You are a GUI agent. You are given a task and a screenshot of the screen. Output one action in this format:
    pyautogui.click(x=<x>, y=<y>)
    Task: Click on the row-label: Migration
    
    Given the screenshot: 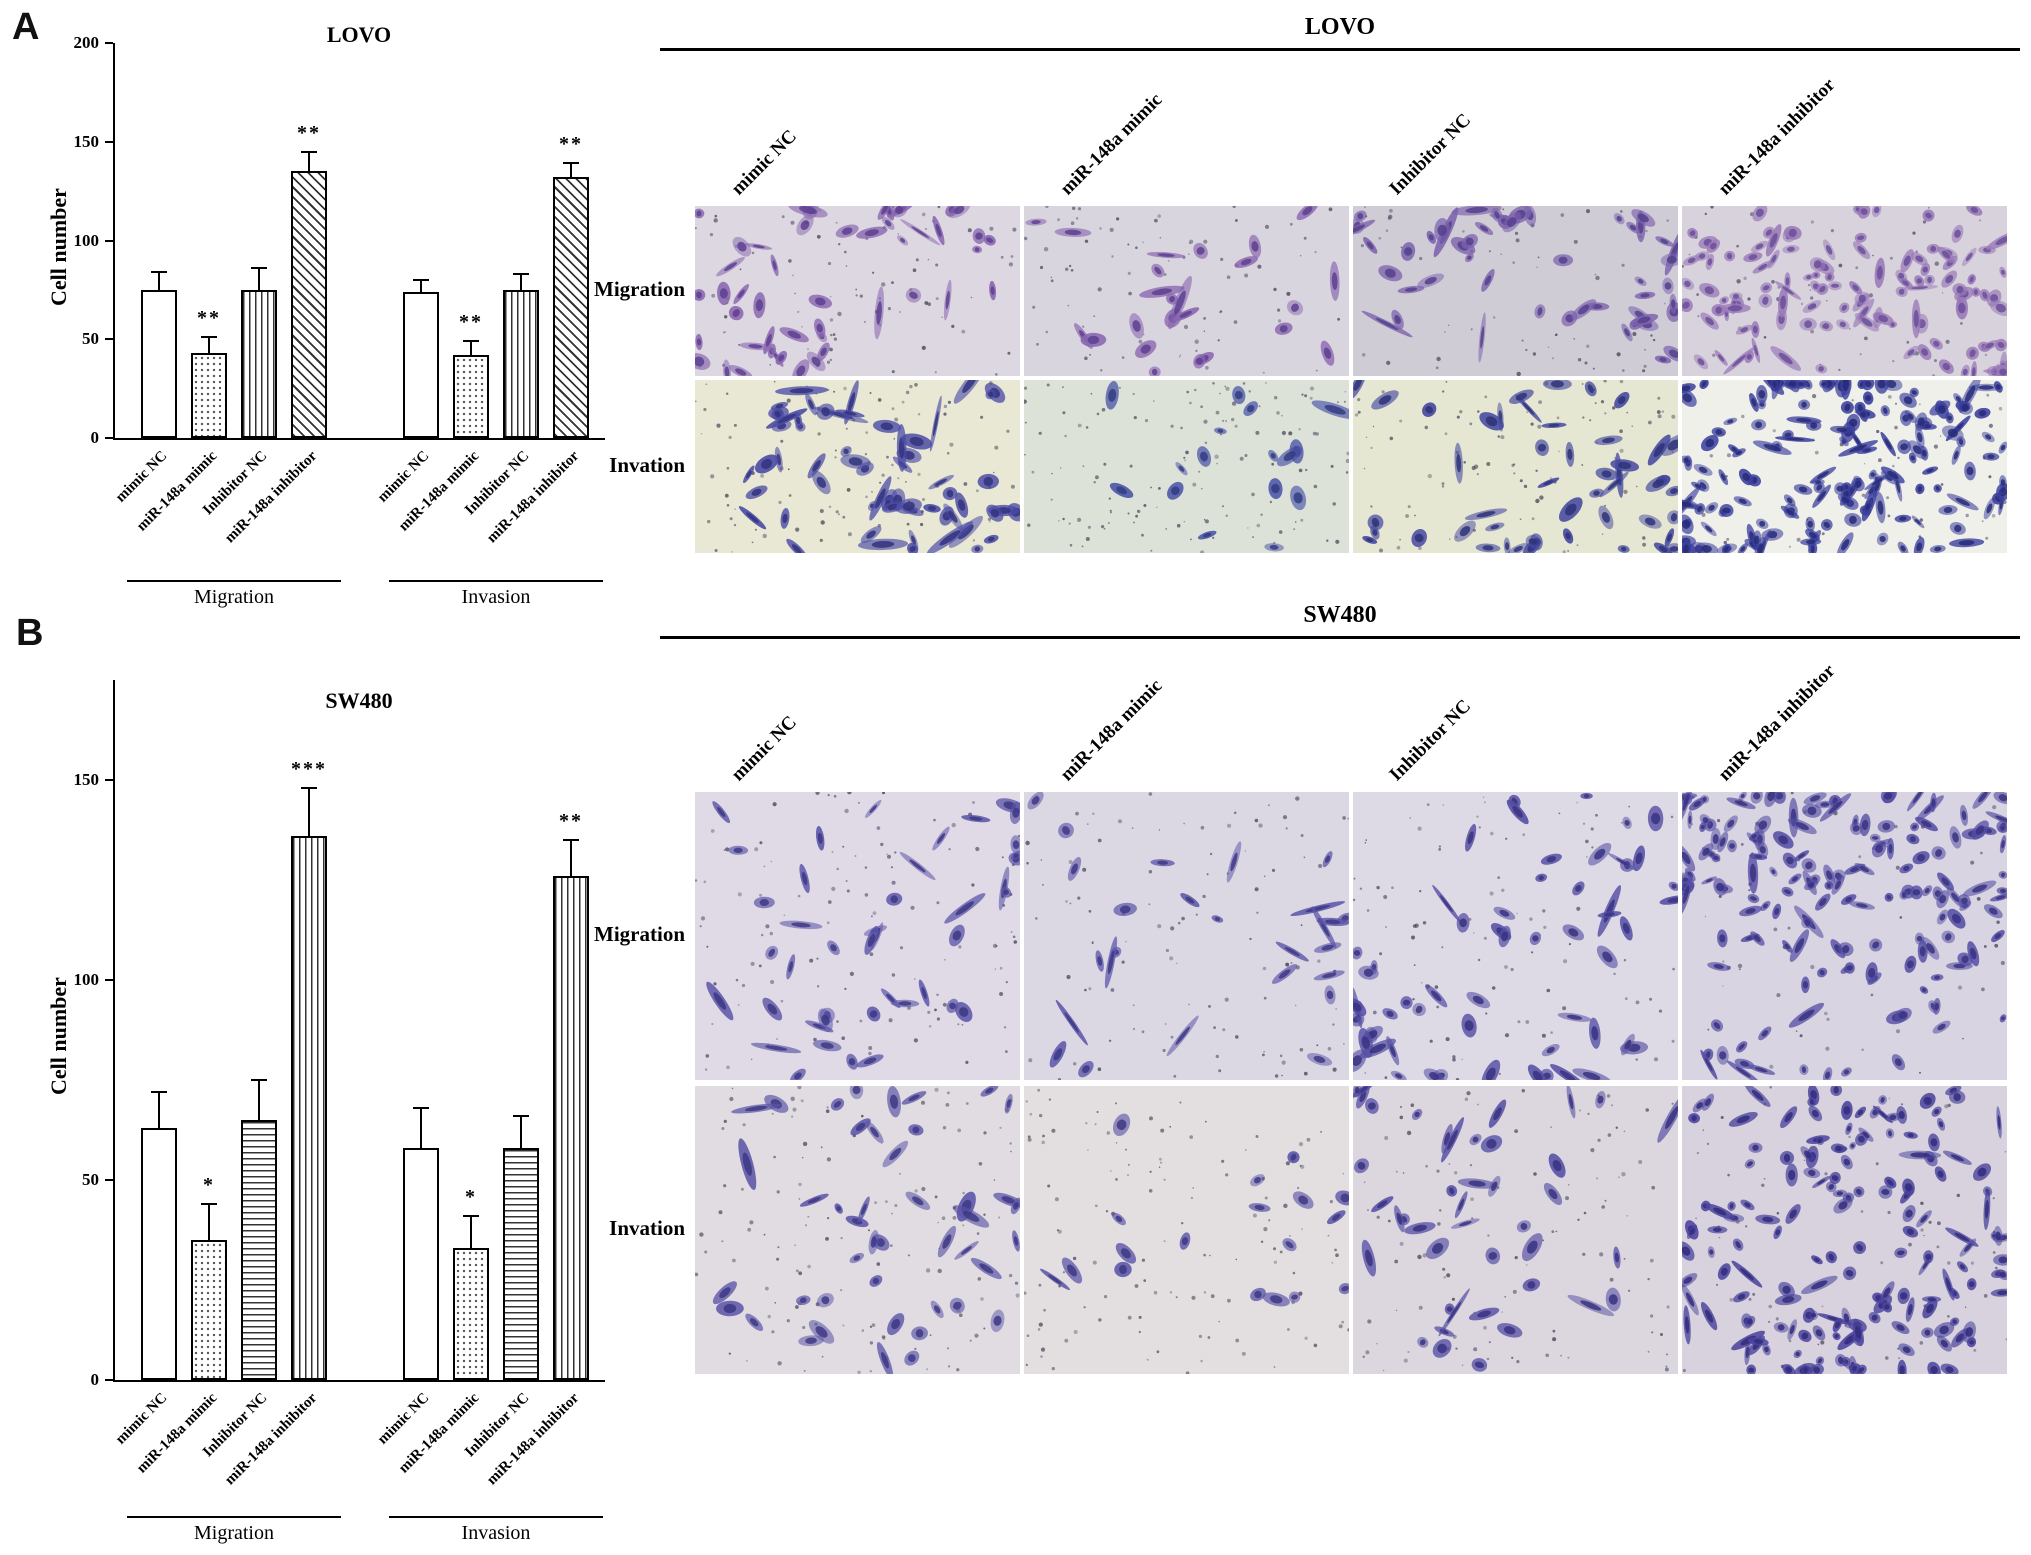 What is the action you would take?
    pyautogui.click(x=639, y=934)
    